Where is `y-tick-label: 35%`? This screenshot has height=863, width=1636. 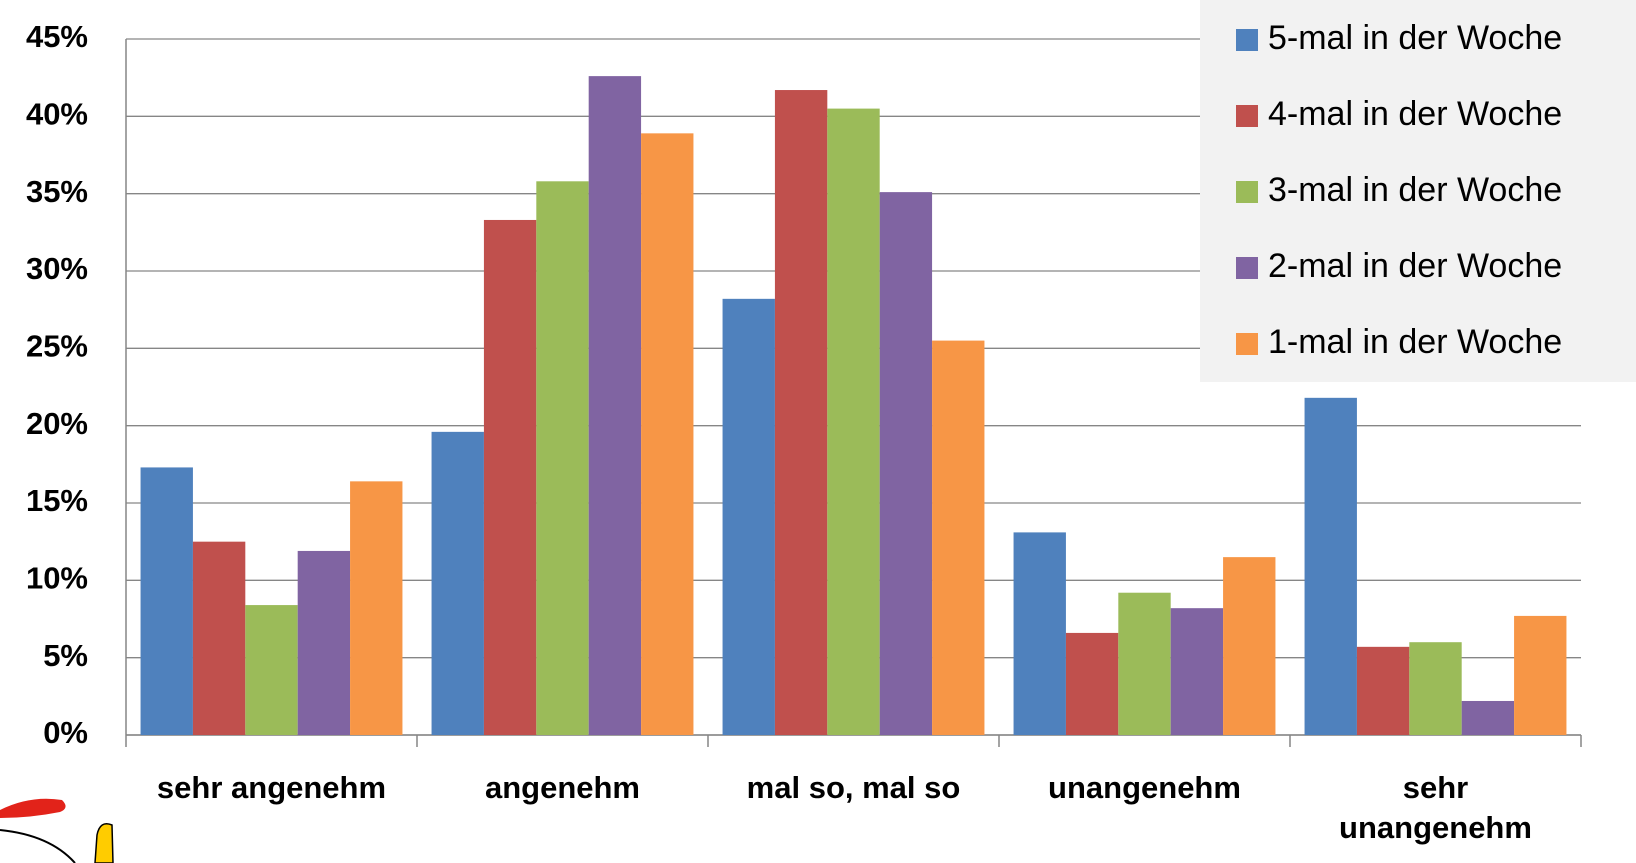 y-tick-label: 35% is located at coordinates (57, 191).